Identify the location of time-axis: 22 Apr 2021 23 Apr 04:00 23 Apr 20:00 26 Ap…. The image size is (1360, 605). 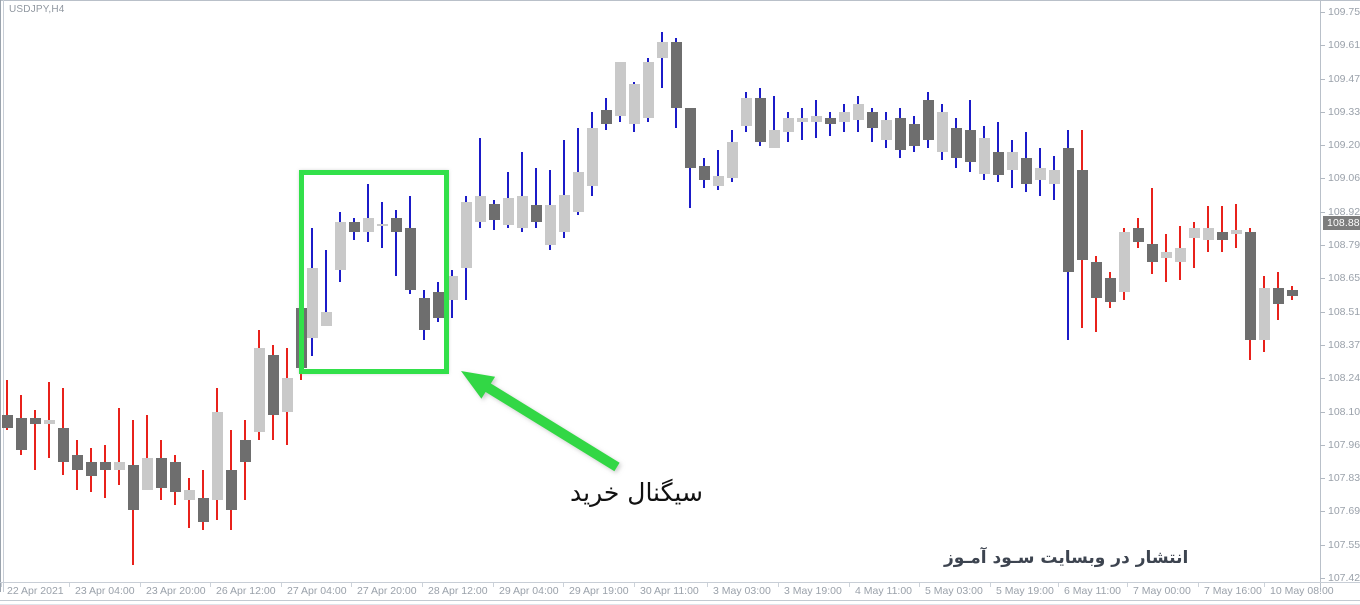
(667, 592).